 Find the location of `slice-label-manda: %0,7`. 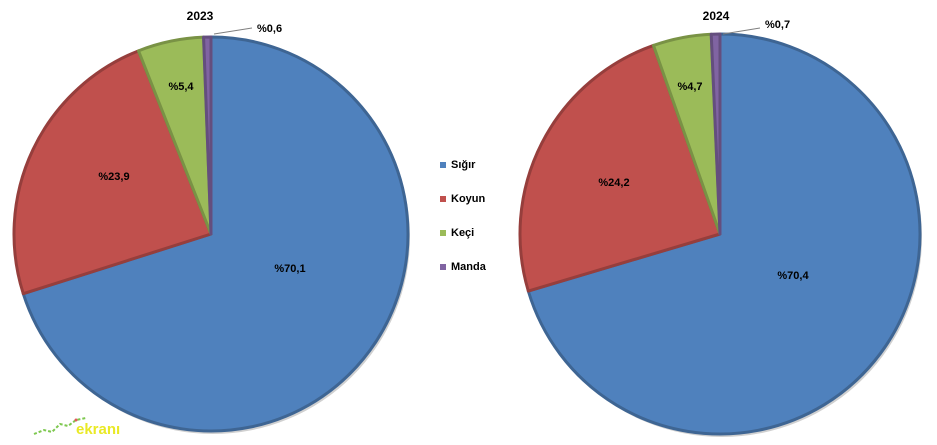

slice-label-manda: %0,7 is located at coordinates (777, 25).